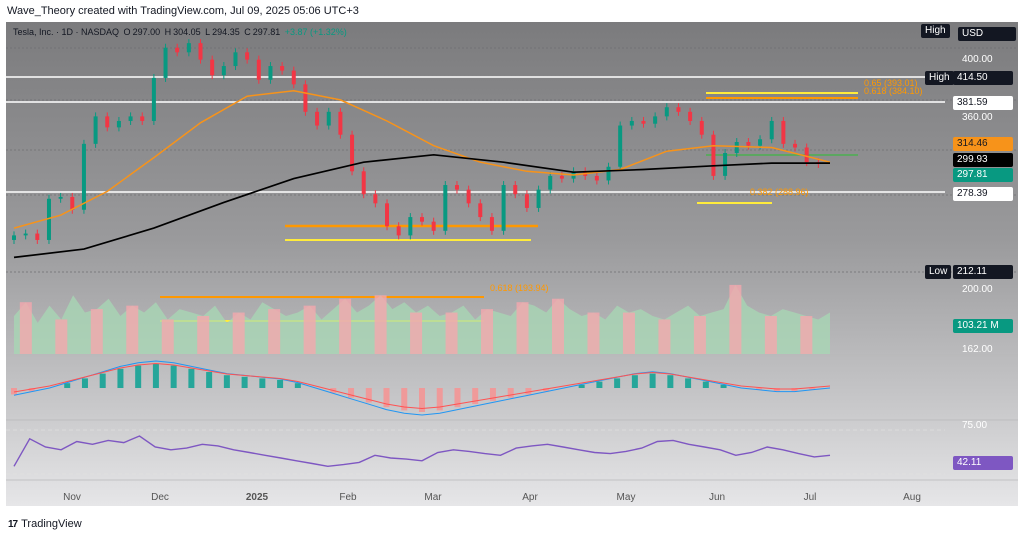 The height and width of the screenshot is (538, 1024). What do you see at coordinates (974, 425) in the screenshot?
I see `rsi-upper-label: 75.00` at bounding box center [974, 425].